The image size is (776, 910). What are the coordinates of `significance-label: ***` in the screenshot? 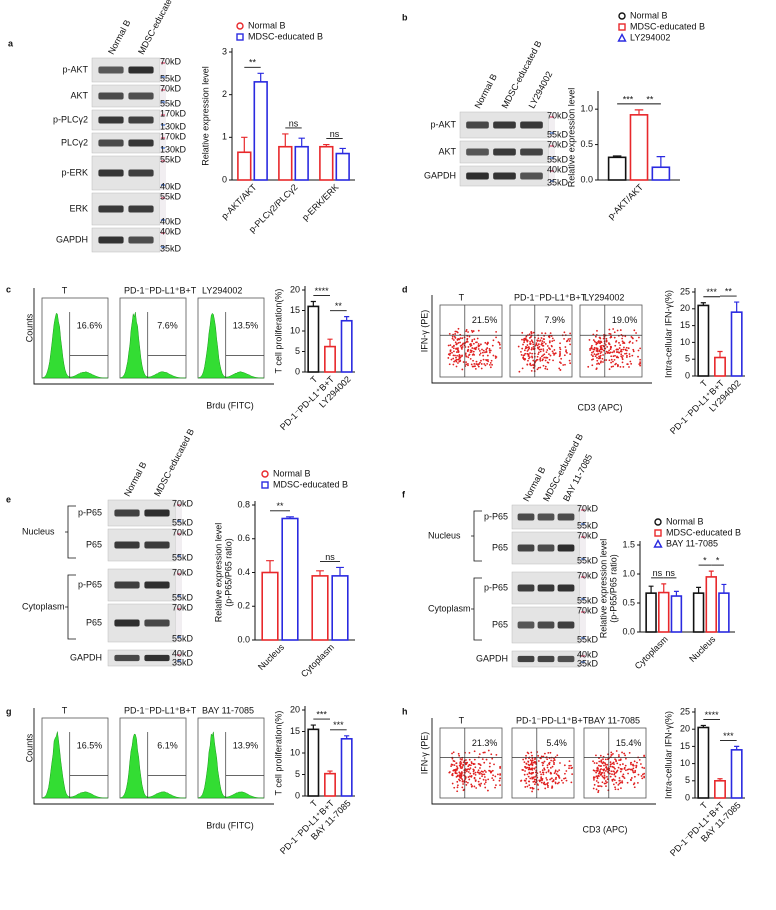 It's located at (711, 292).